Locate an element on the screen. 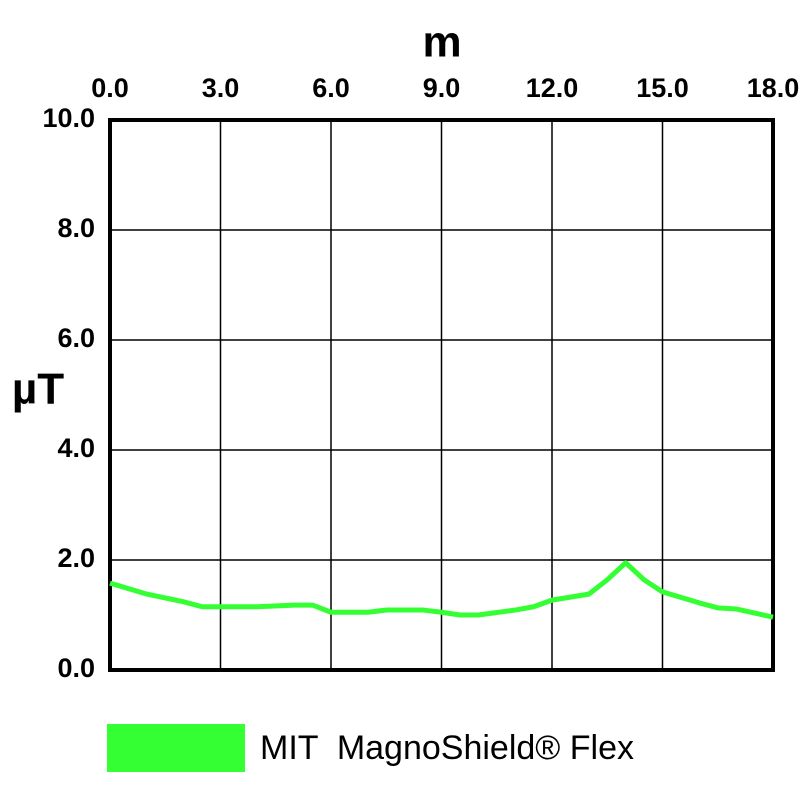 This screenshot has height=800, width=800. y-tick-label: 8.0 is located at coordinates (76, 228).